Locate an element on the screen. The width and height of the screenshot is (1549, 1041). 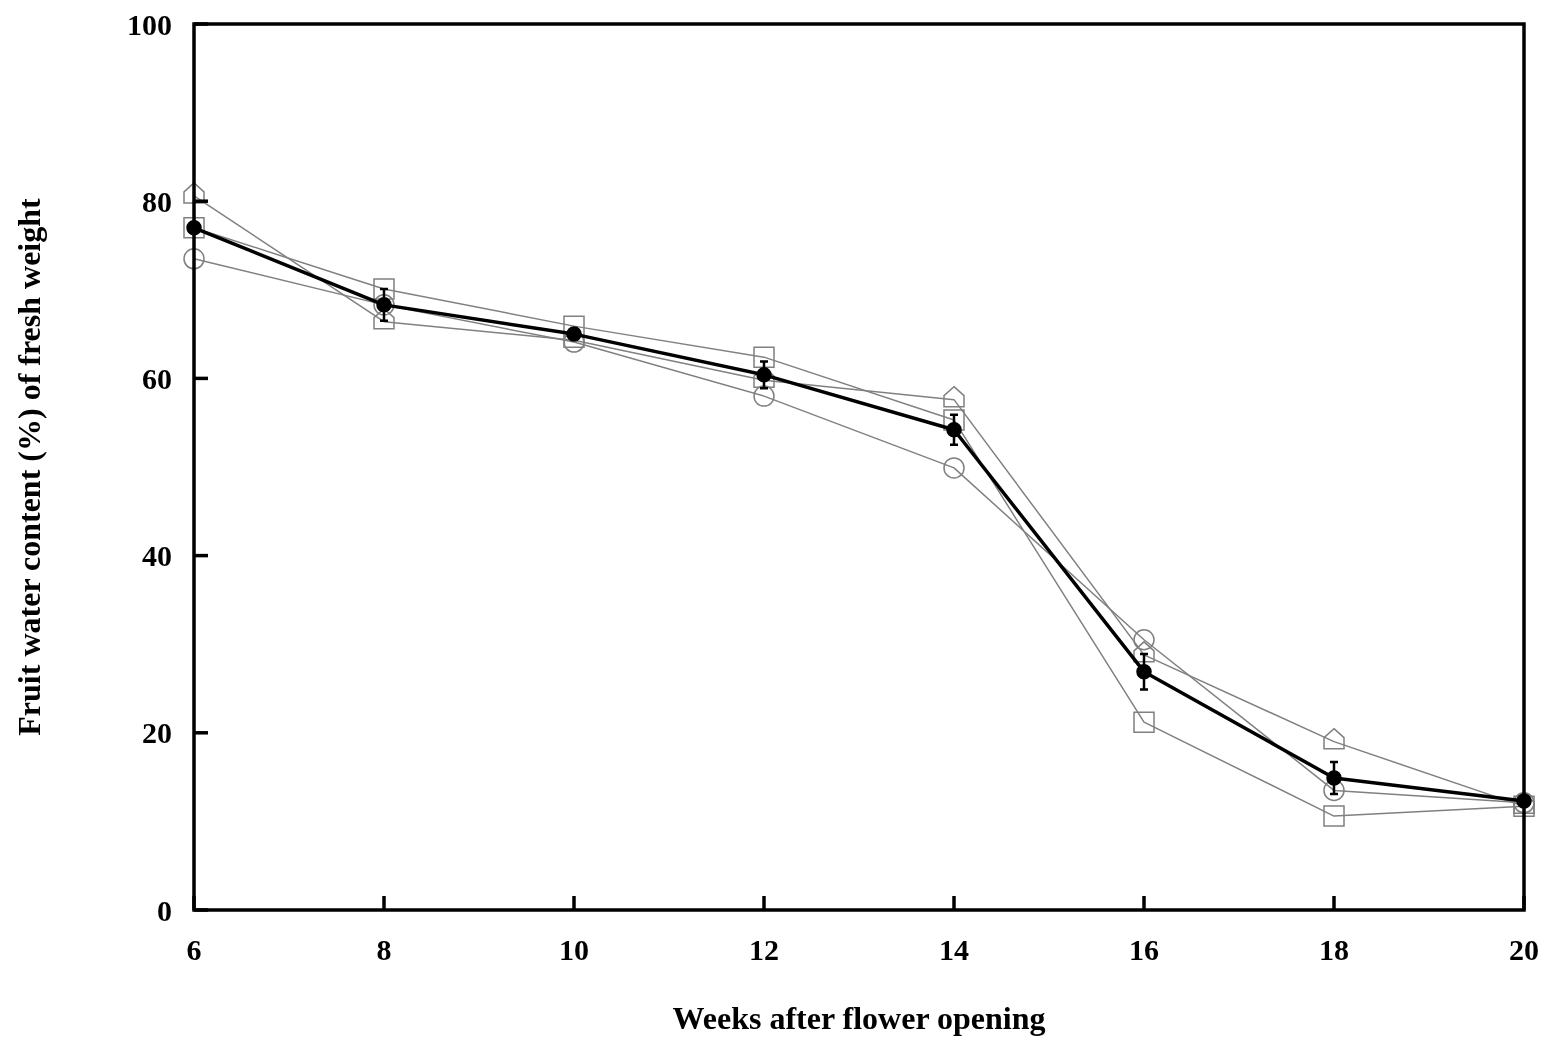
y-tick-label: 20 is located at coordinates (157, 733).